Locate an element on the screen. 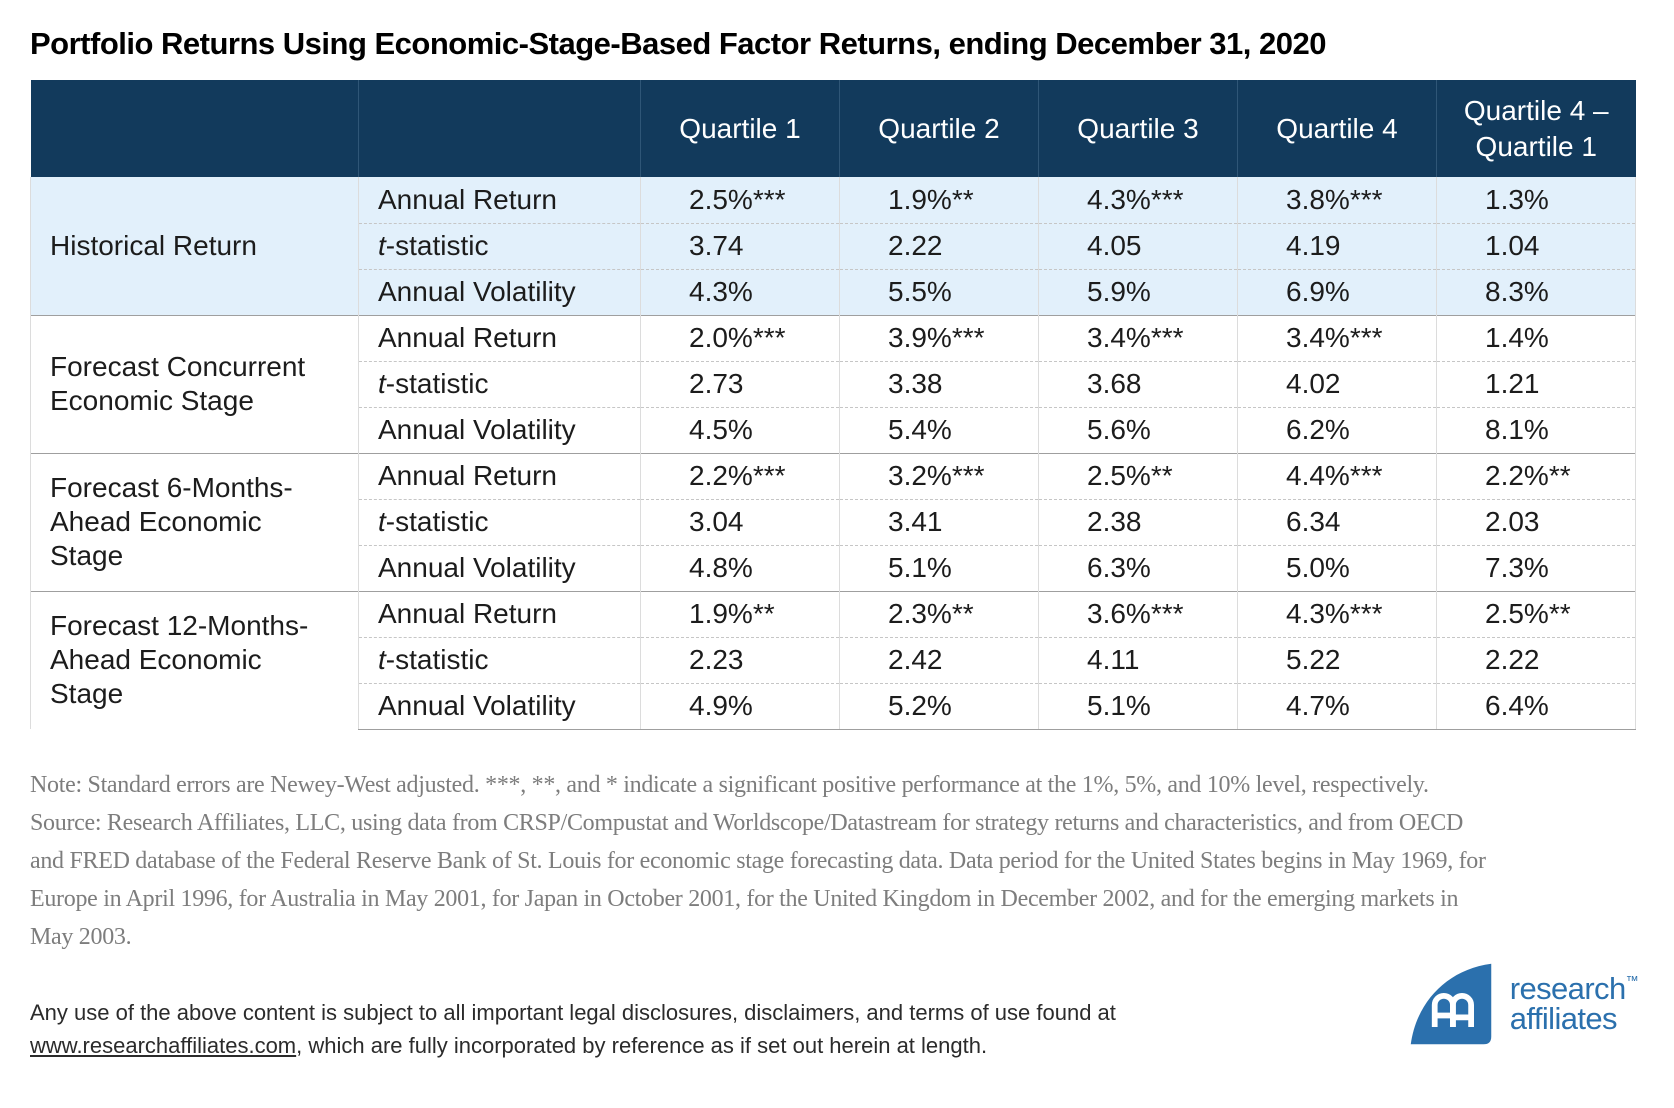 The height and width of the screenshot is (1108, 1674). column-header: Quartile 4 is located at coordinates (1337, 128).